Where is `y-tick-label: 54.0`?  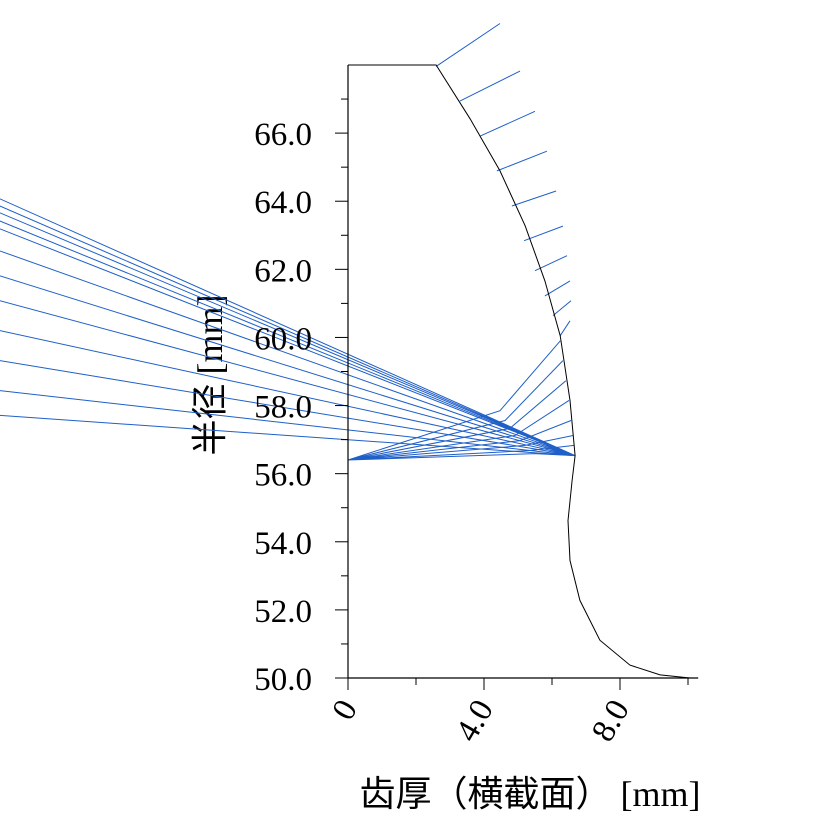
y-tick-label: 54.0 is located at coordinates (283, 544).